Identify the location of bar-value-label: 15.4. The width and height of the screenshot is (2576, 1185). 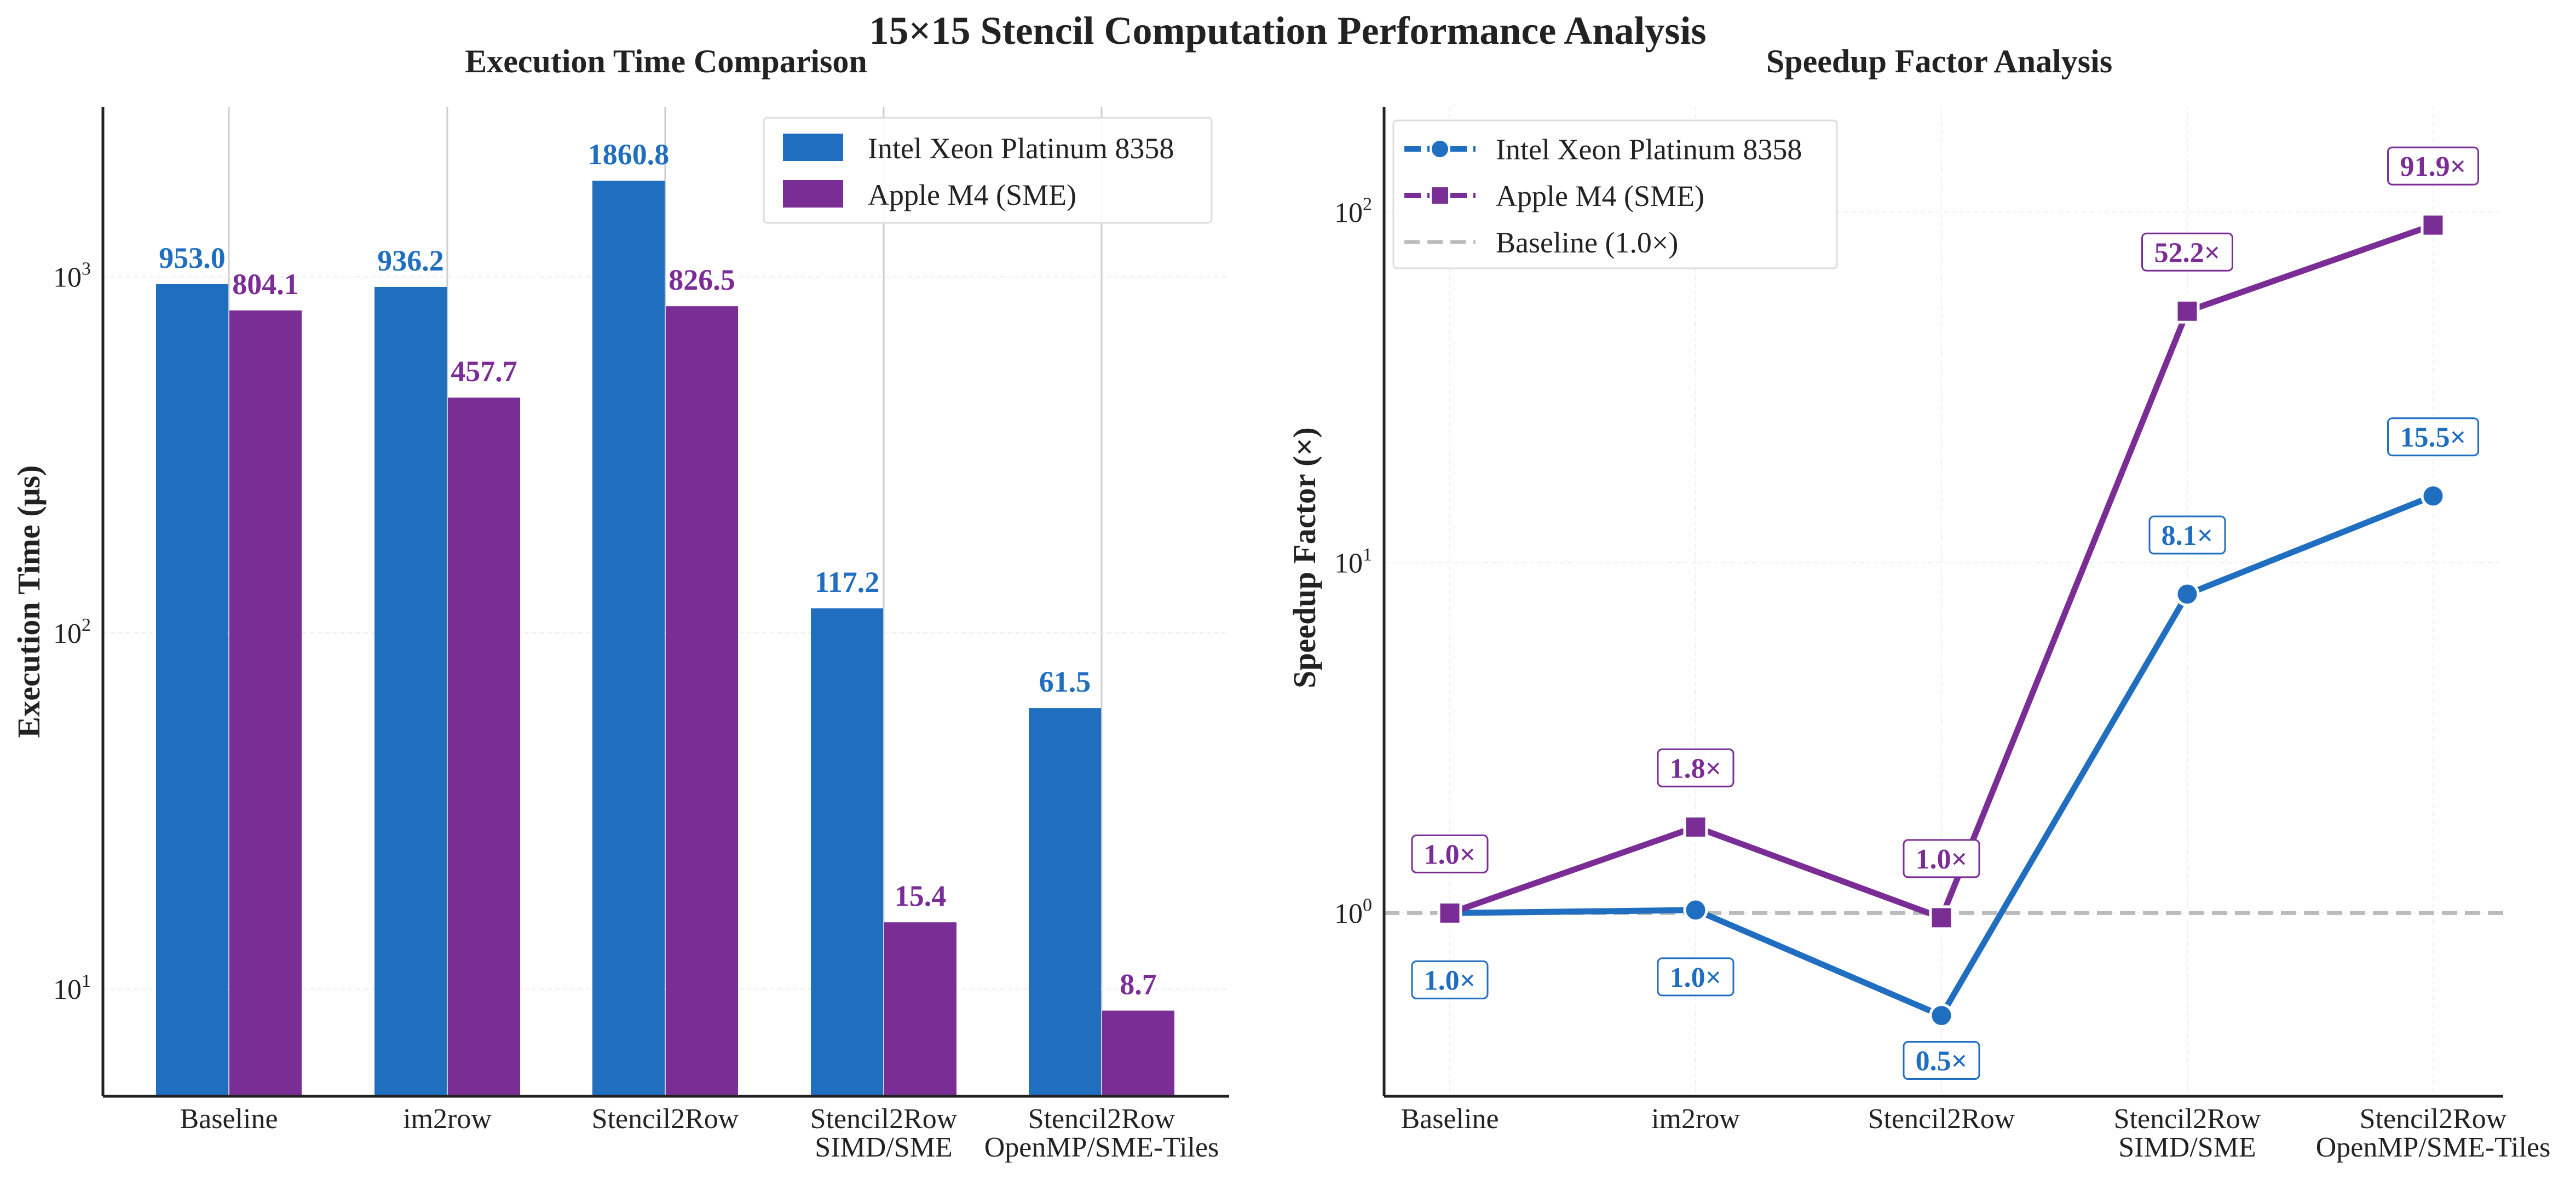
(921, 895).